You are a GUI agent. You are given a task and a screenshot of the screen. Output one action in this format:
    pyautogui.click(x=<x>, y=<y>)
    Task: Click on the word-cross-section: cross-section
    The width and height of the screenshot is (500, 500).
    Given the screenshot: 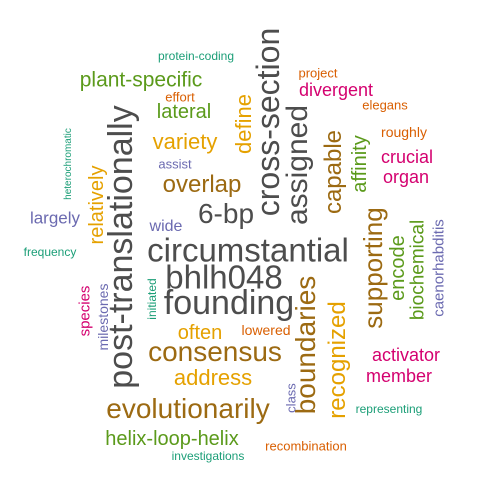 What is the action you would take?
    pyautogui.click(x=268, y=122)
    